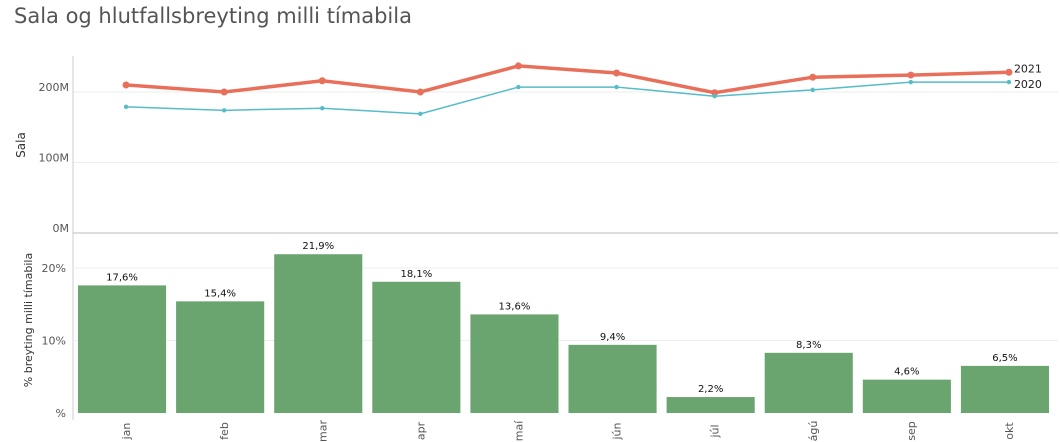 The width and height of the screenshot is (1060, 442). What do you see at coordinates (906, 372) in the screenshot?
I see `data-label: 4,6%` at bounding box center [906, 372].